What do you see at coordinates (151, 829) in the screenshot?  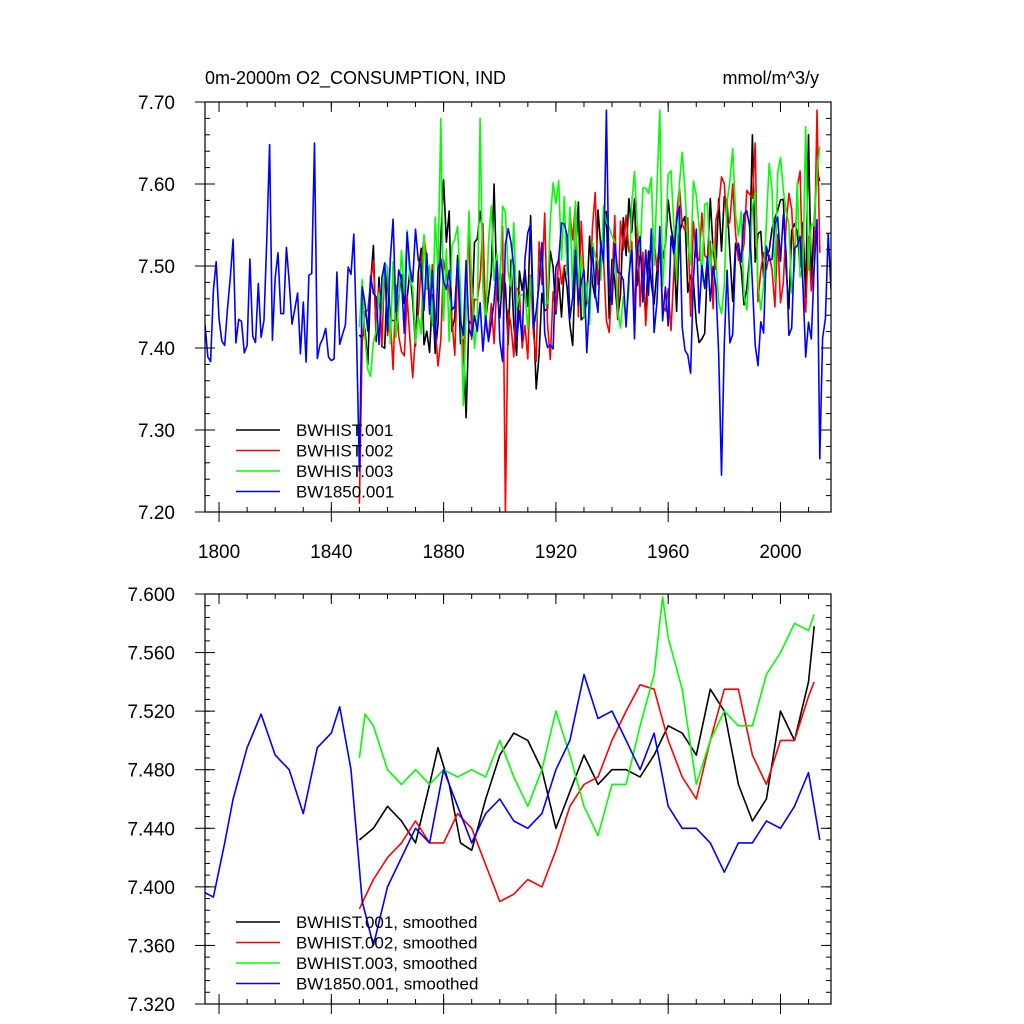 I see `y-tick-label: 7.440` at bounding box center [151, 829].